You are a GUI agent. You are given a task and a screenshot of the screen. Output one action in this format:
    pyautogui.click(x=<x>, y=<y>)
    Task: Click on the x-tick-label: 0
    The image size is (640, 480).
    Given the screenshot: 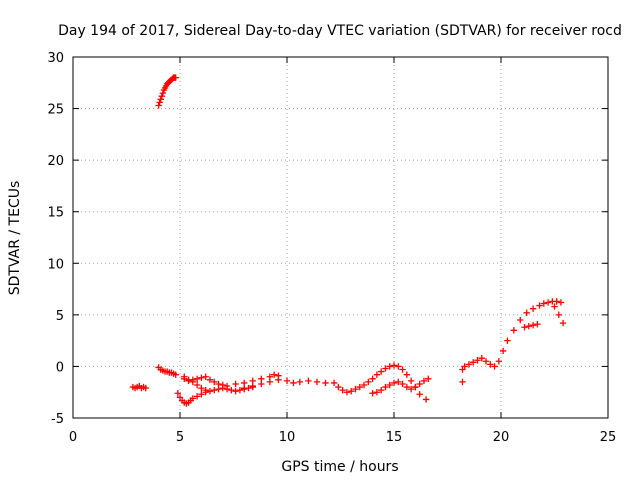 What is the action you would take?
    pyautogui.click(x=73, y=437)
    